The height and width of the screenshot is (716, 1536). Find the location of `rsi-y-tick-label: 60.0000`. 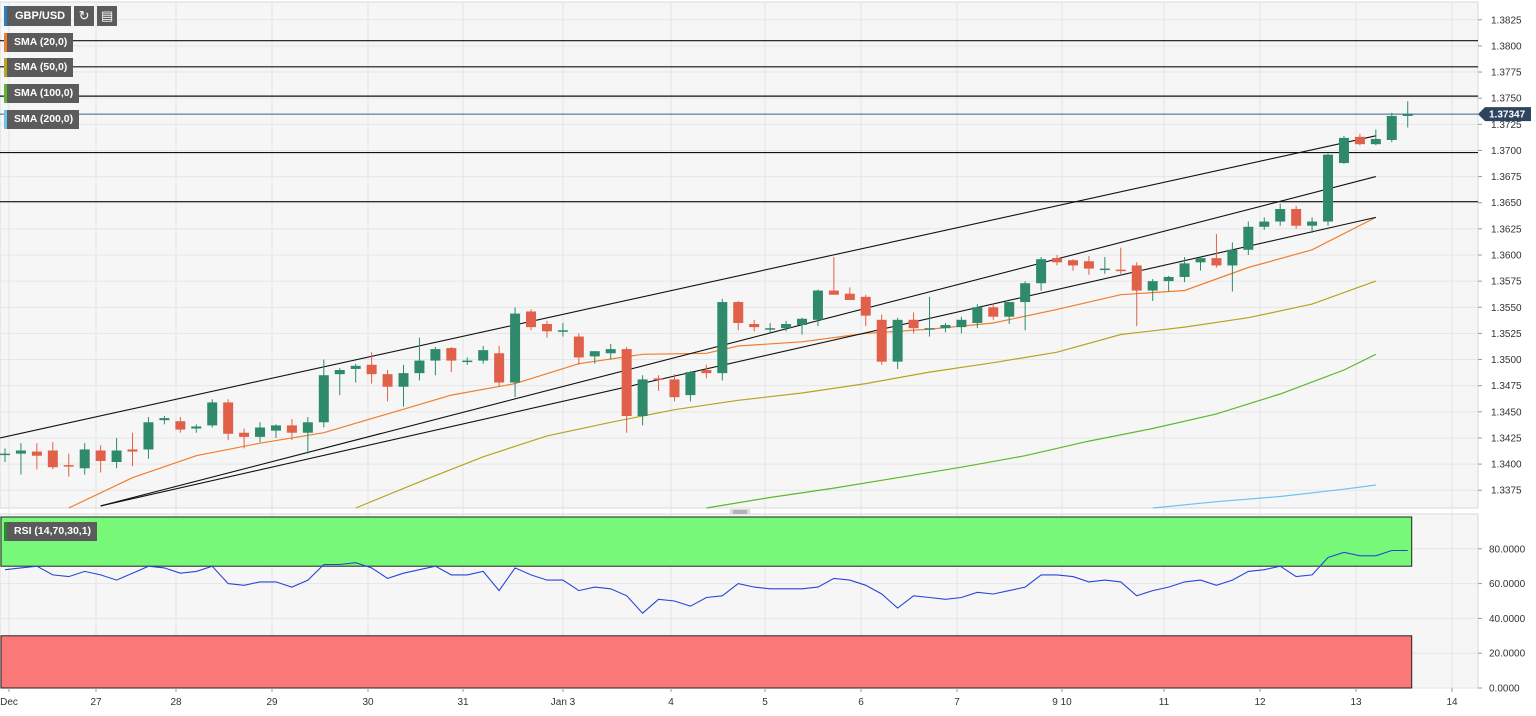

rsi-y-tick-label: 60.0000 is located at coordinates (1507, 584).